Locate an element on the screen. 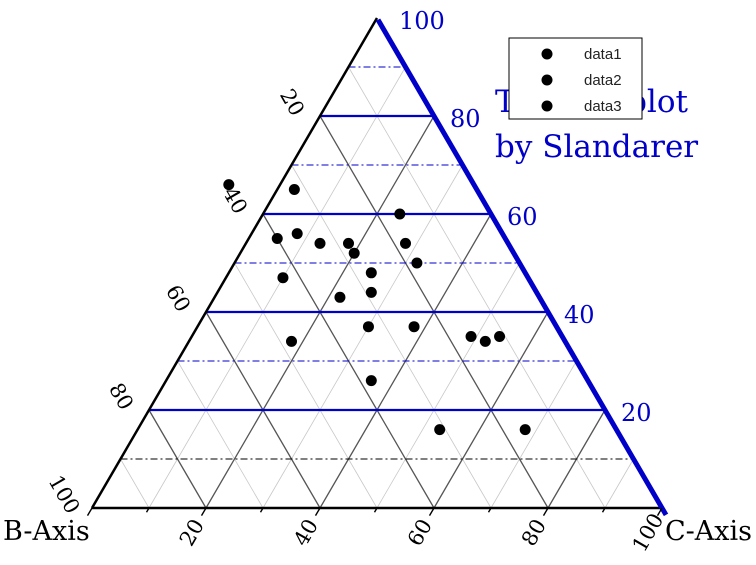 The height and width of the screenshot is (565, 756). b-axis-label: B-Axis is located at coordinates (46, 531).